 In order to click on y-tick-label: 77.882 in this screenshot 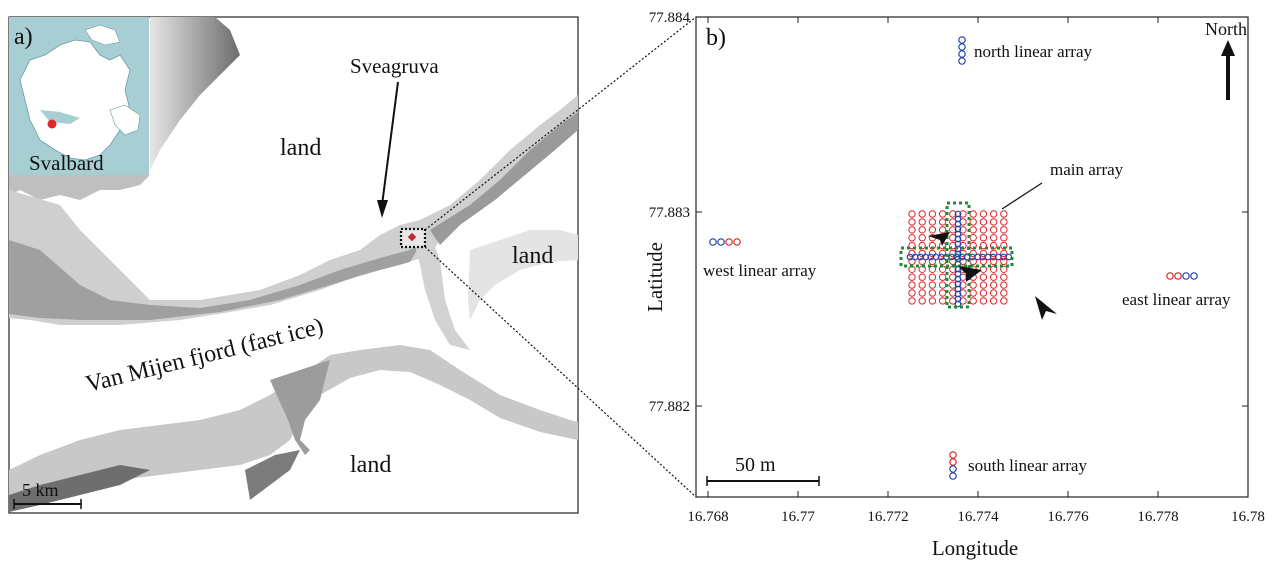, I will do `click(669, 407)`.